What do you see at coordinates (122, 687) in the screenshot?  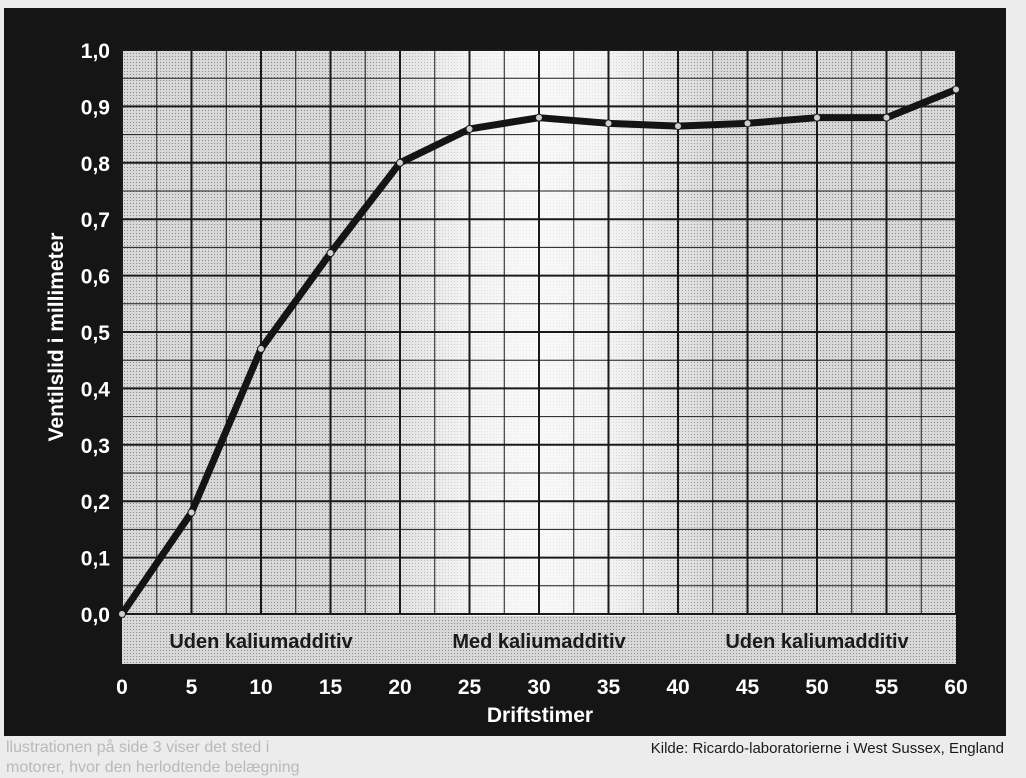 I see `x-tick-label: 0` at bounding box center [122, 687].